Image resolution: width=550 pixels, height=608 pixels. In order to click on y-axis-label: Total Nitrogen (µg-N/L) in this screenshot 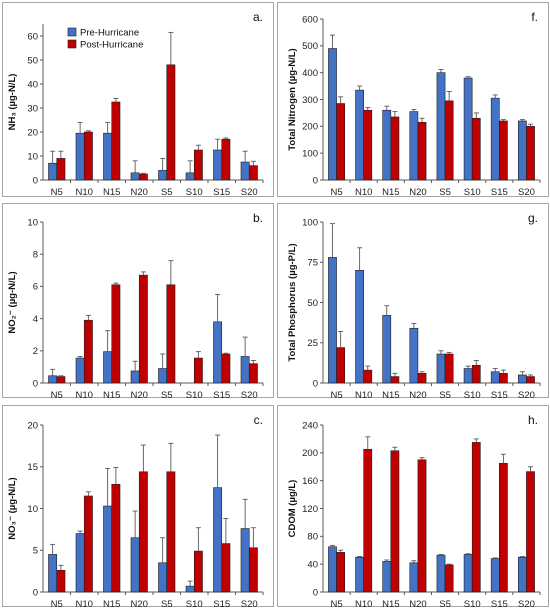, I will do `click(292, 99)`.